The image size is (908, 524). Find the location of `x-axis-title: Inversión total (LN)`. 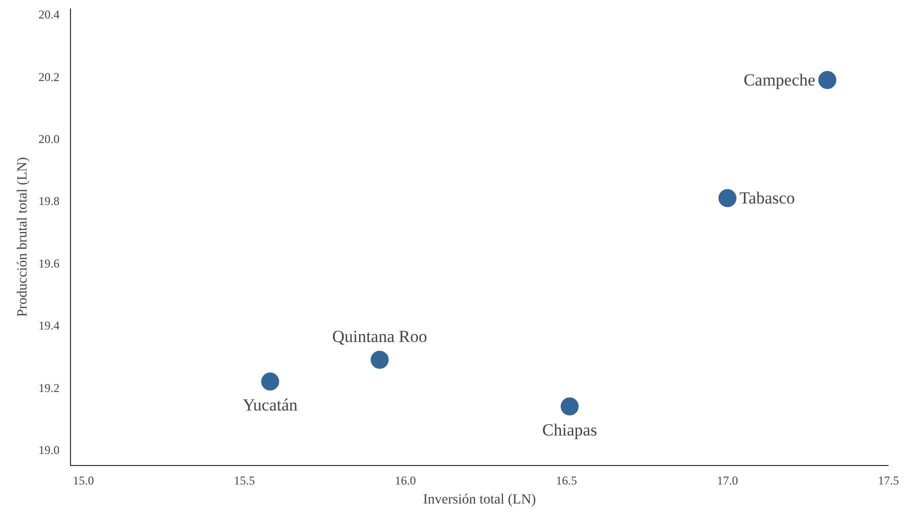

x-axis-title: Inversión total (LN) is located at coordinates (479, 500).